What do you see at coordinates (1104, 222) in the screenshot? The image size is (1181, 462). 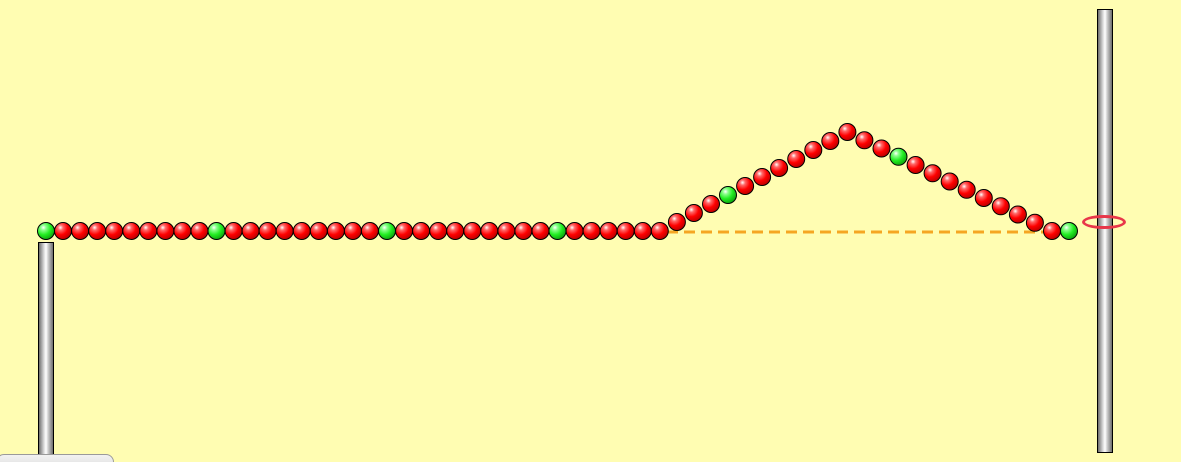 I see `end-ring` at bounding box center [1104, 222].